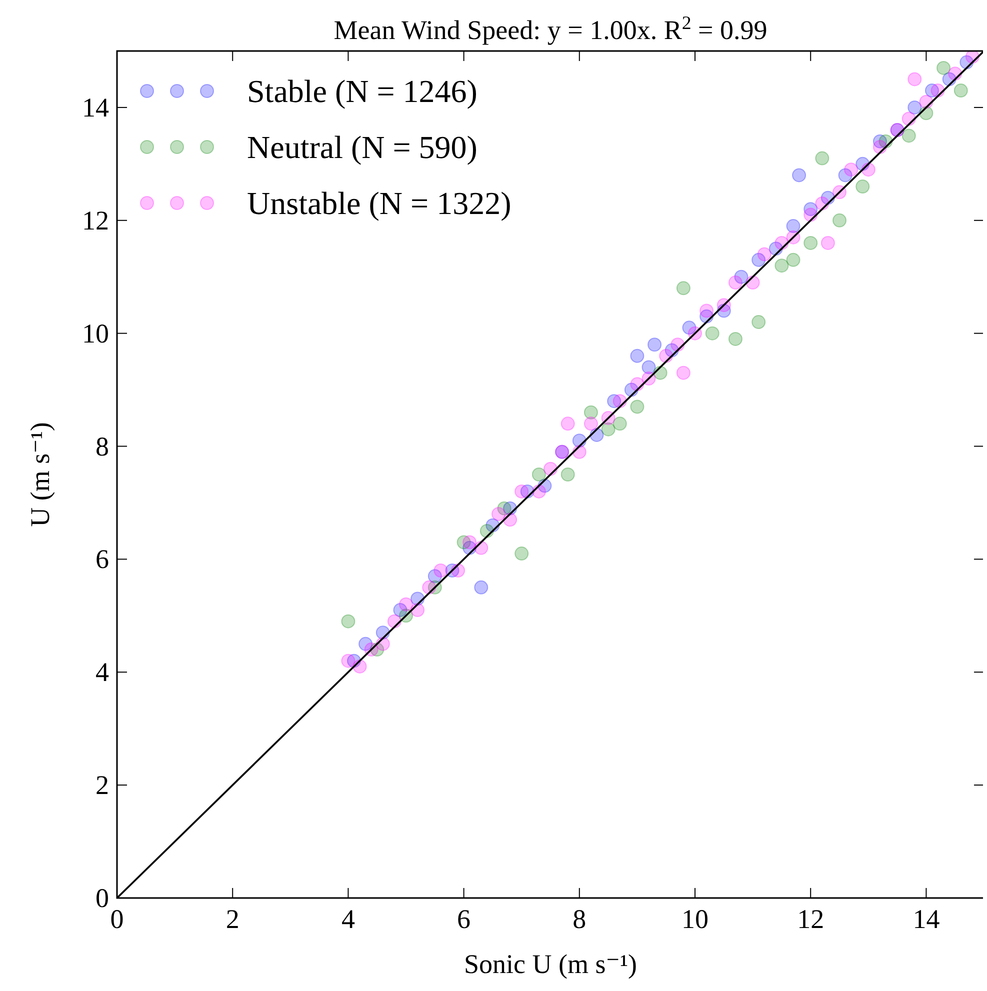 The image size is (987, 991). Describe the element at coordinates (95, 333) in the screenshot. I see `y-tick-label: 10` at that location.